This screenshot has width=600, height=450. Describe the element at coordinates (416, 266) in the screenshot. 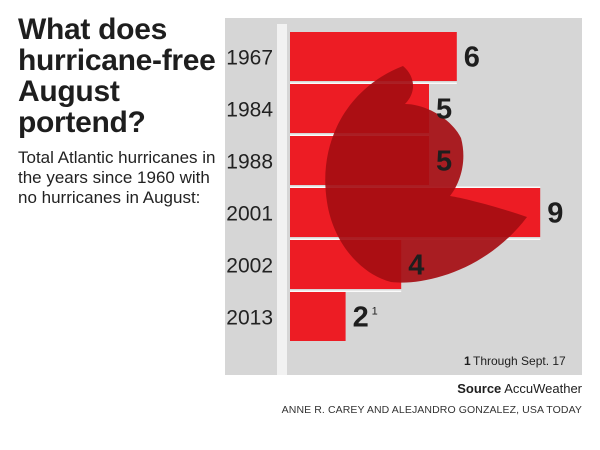

I see `value-label-2002: 4` at that location.